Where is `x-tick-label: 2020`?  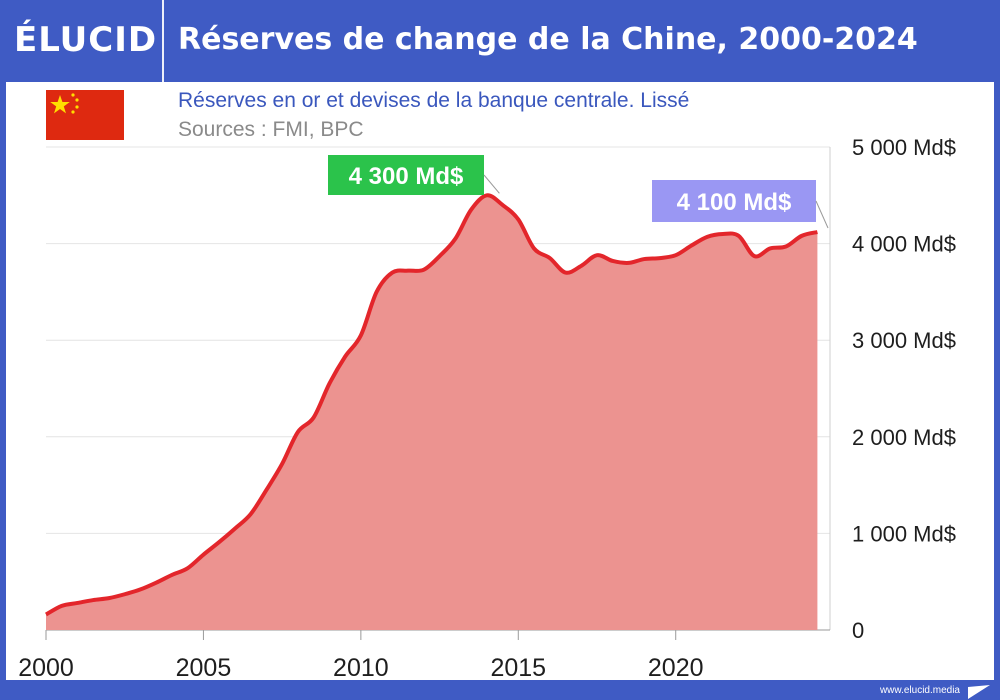
x-tick-label: 2020 is located at coordinates (676, 668).